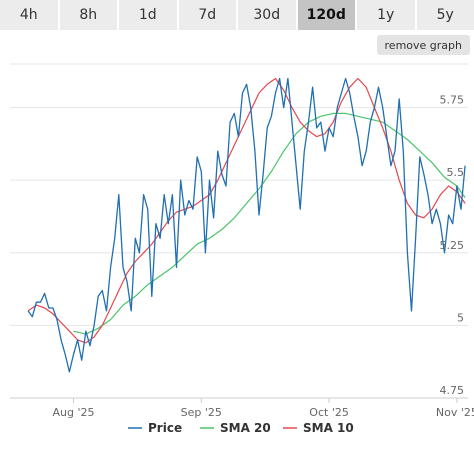 The width and height of the screenshot is (474, 455). I want to click on tab-7d: 7d, so click(208, 15).